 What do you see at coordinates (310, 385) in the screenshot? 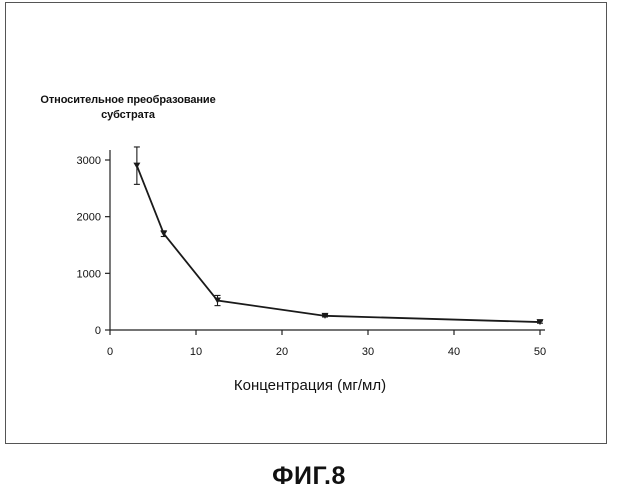
I see `x-axis-label: Концентрация (мг/мл)` at bounding box center [310, 385].